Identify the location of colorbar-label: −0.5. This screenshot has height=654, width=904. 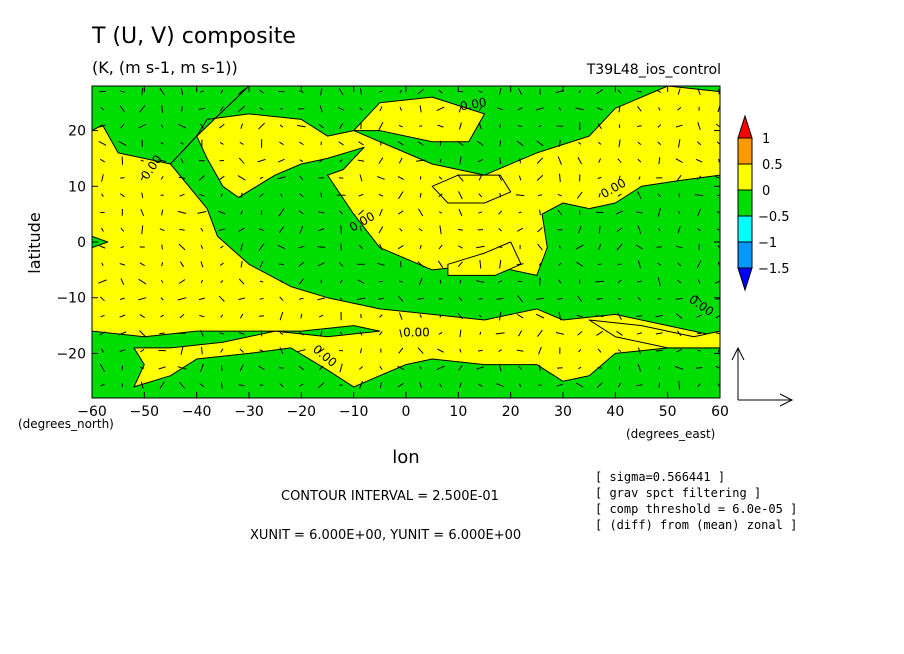
(774, 217).